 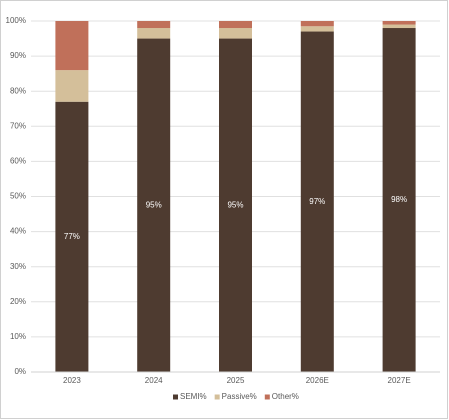 What do you see at coordinates (193, 396) in the screenshot?
I see `legend-label: SEMI%` at bounding box center [193, 396].